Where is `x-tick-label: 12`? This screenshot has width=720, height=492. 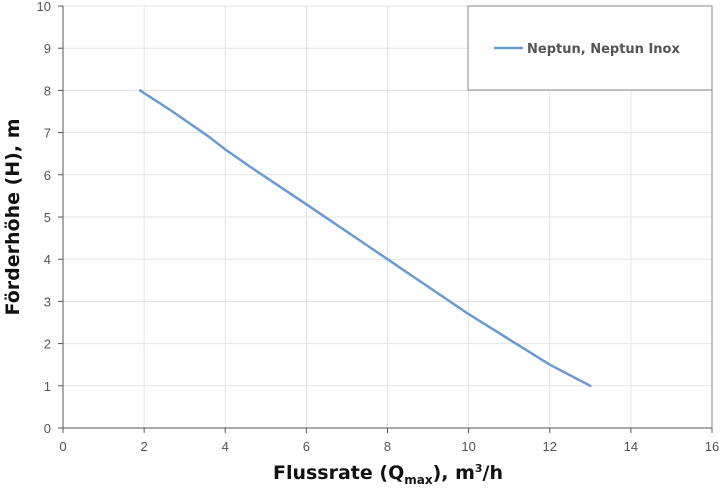
x-tick-label: 12 is located at coordinates (550, 446).